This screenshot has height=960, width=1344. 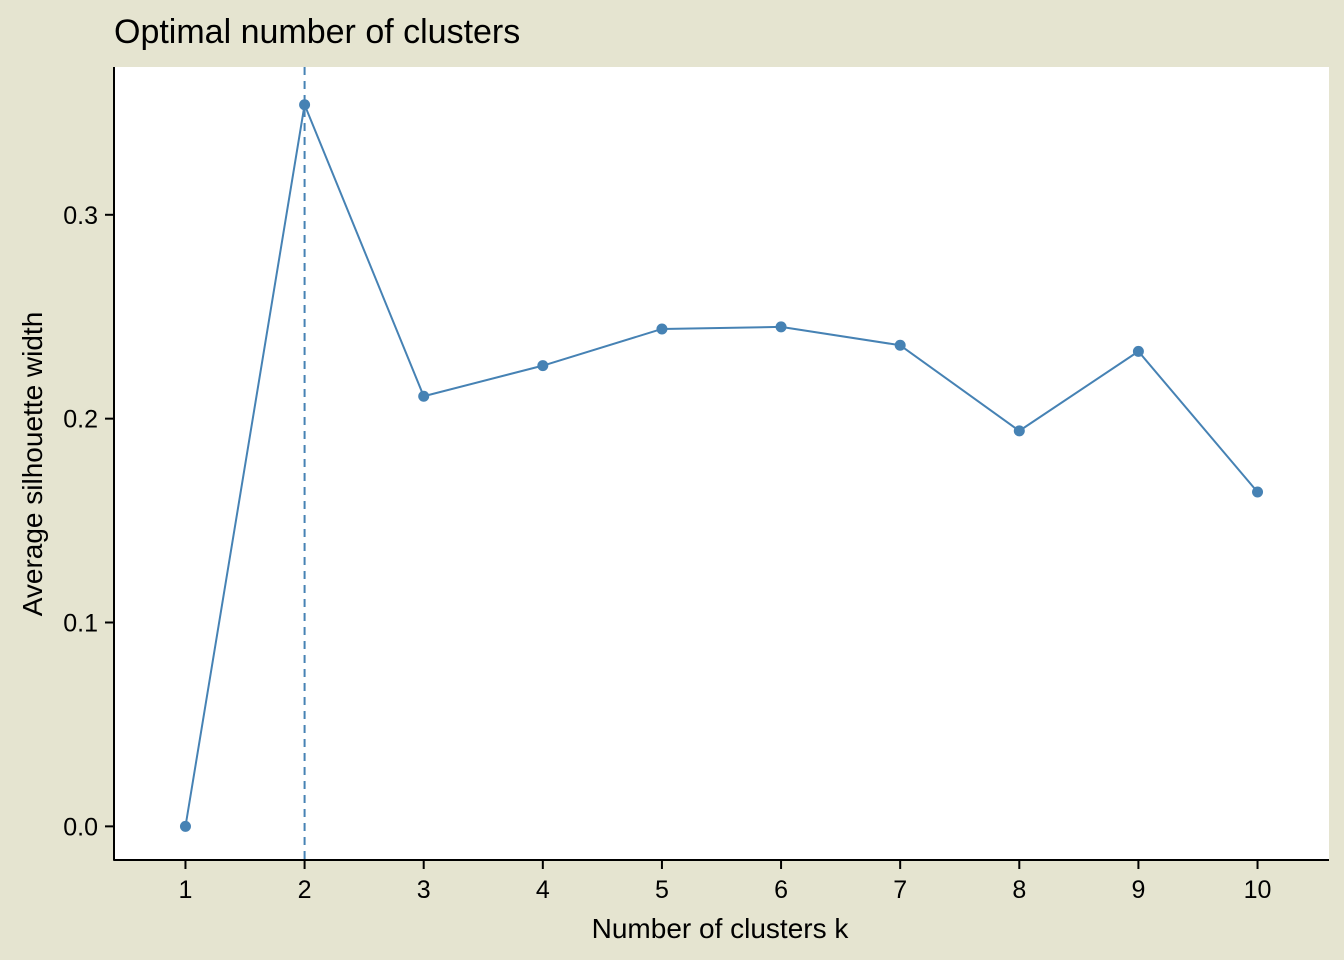 What do you see at coordinates (900, 890) in the screenshot?
I see `x-tick-label: 7` at bounding box center [900, 890].